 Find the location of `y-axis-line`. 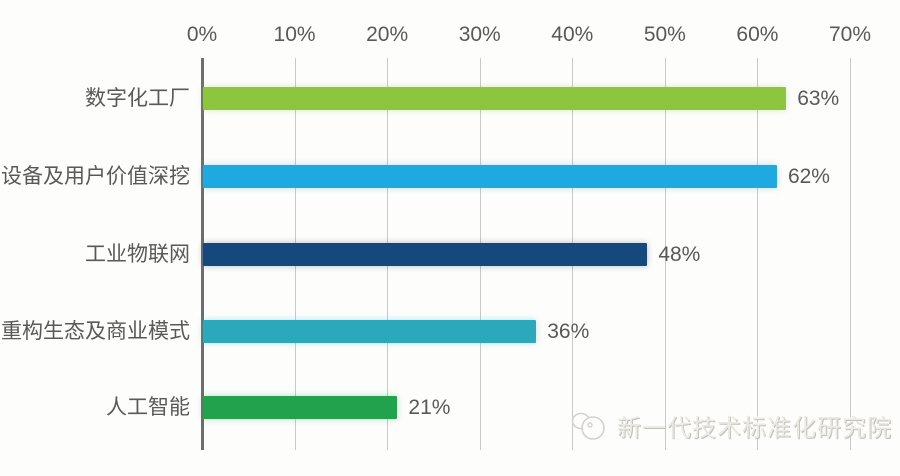

y-axis-line is located at coordinates (202, 254).